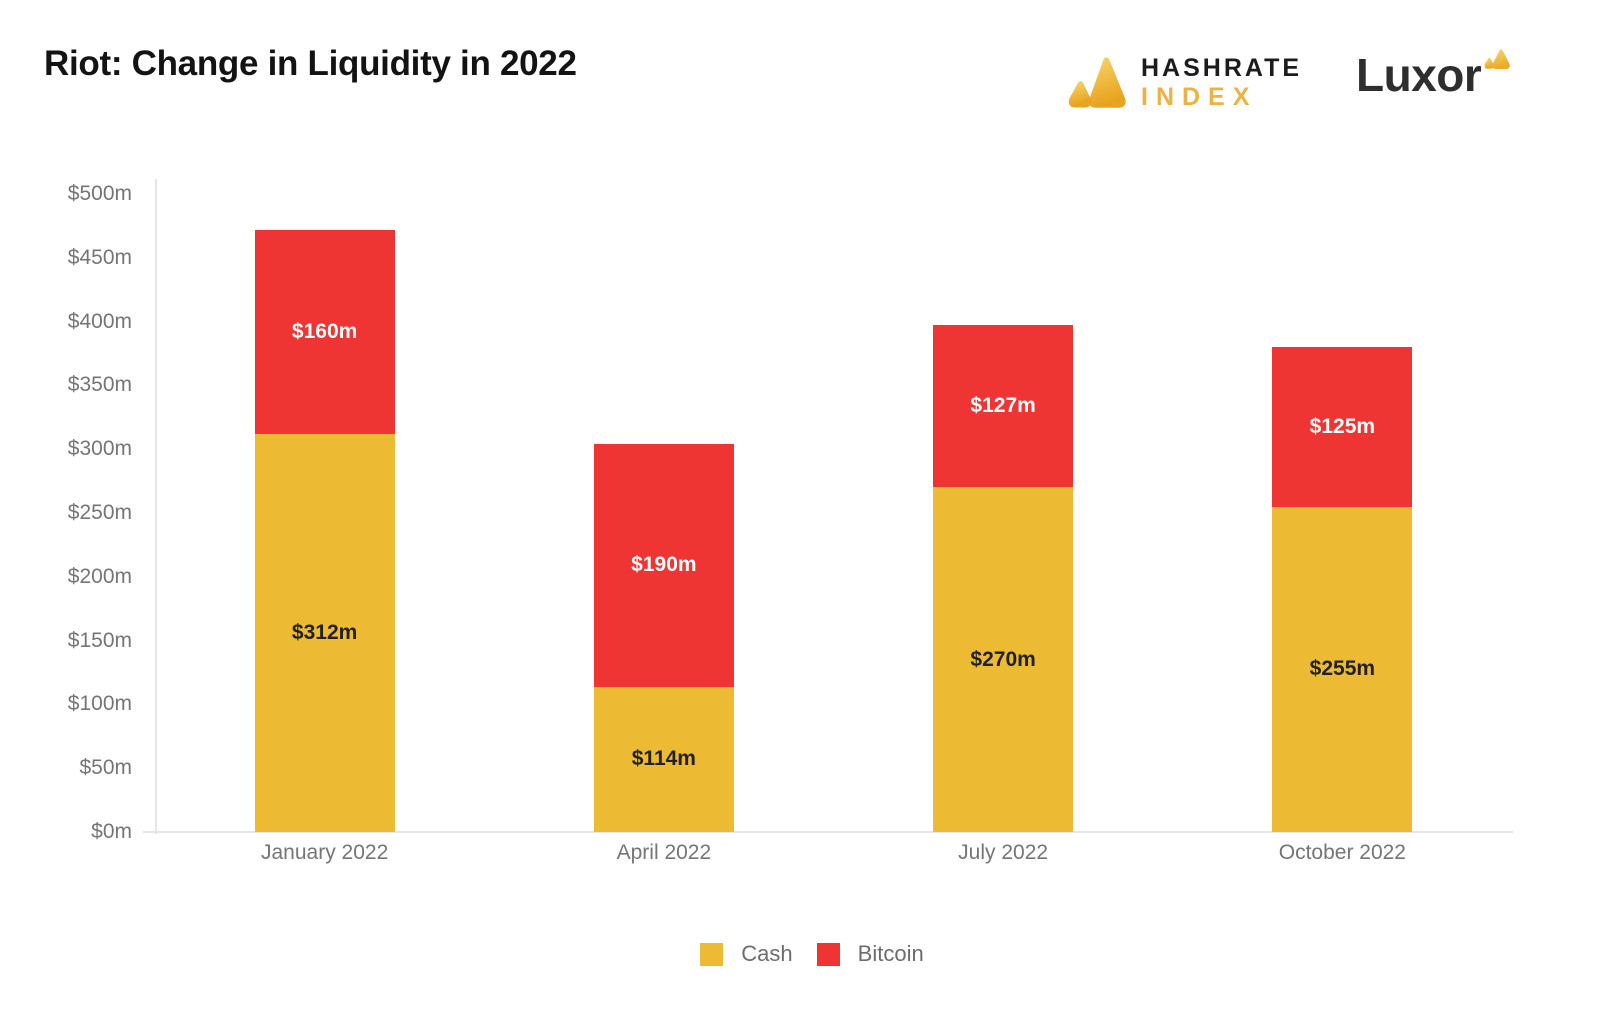  Describe the element at coordinates (310, 63) in the screenshot. I see `page-title: Riot: Change in Liquidity in 2022` at that location.